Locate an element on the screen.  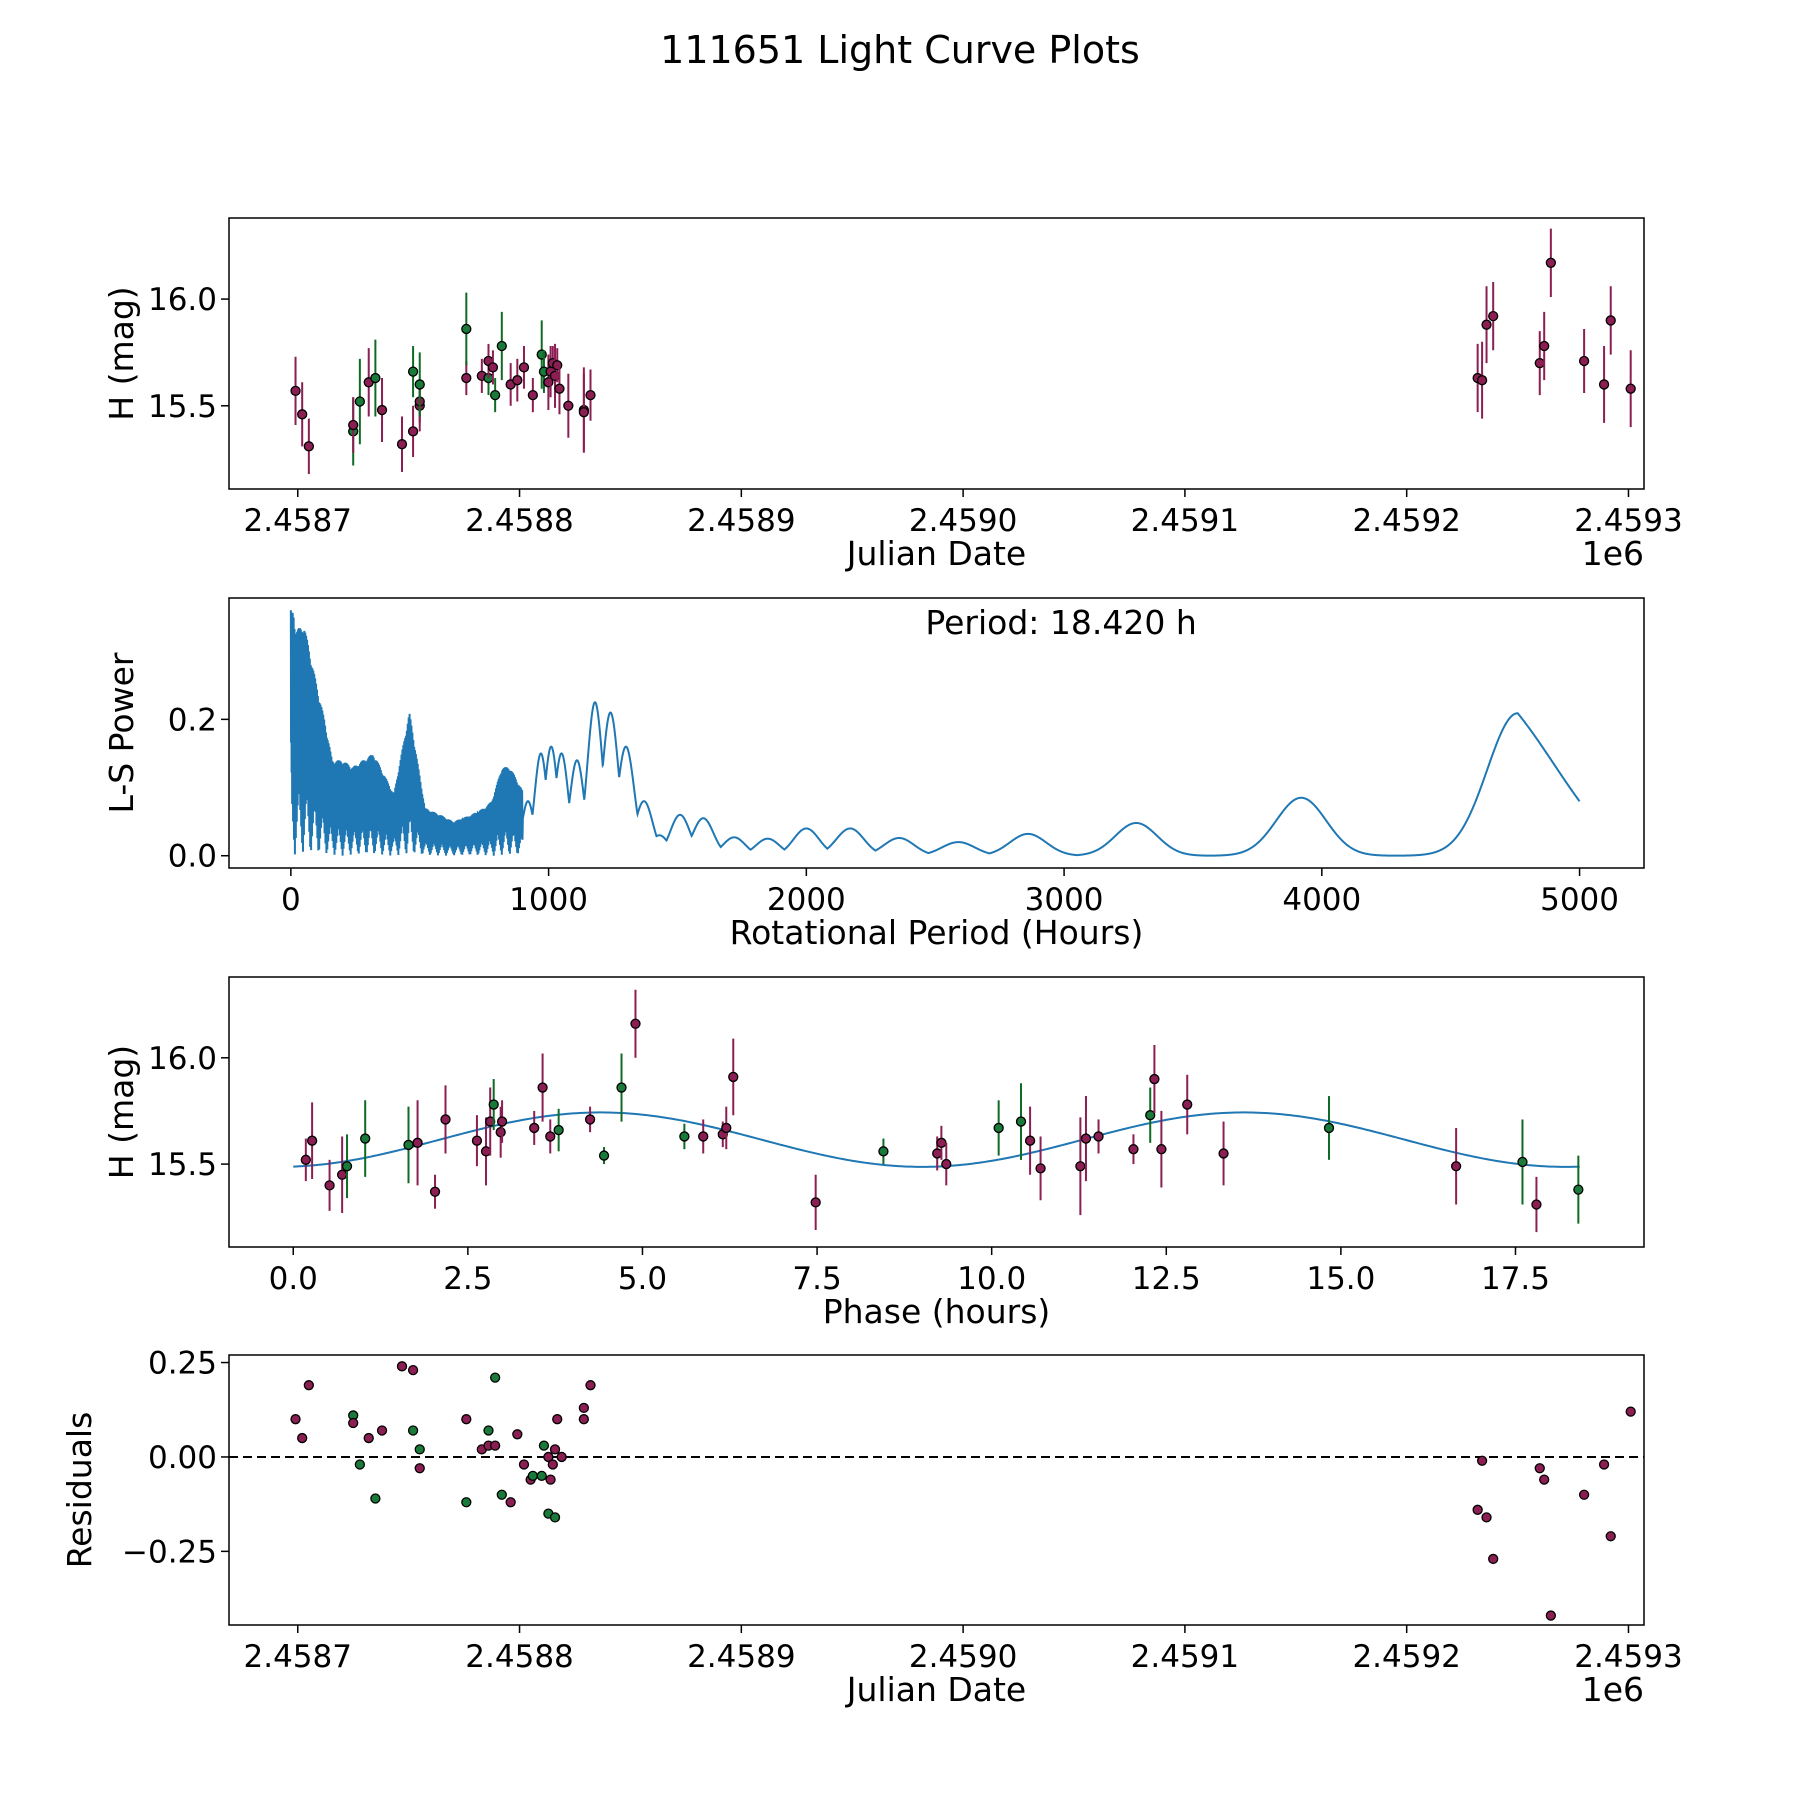
figure-title: 111651 Light Curve Plots is located at coordinates (900, 50).